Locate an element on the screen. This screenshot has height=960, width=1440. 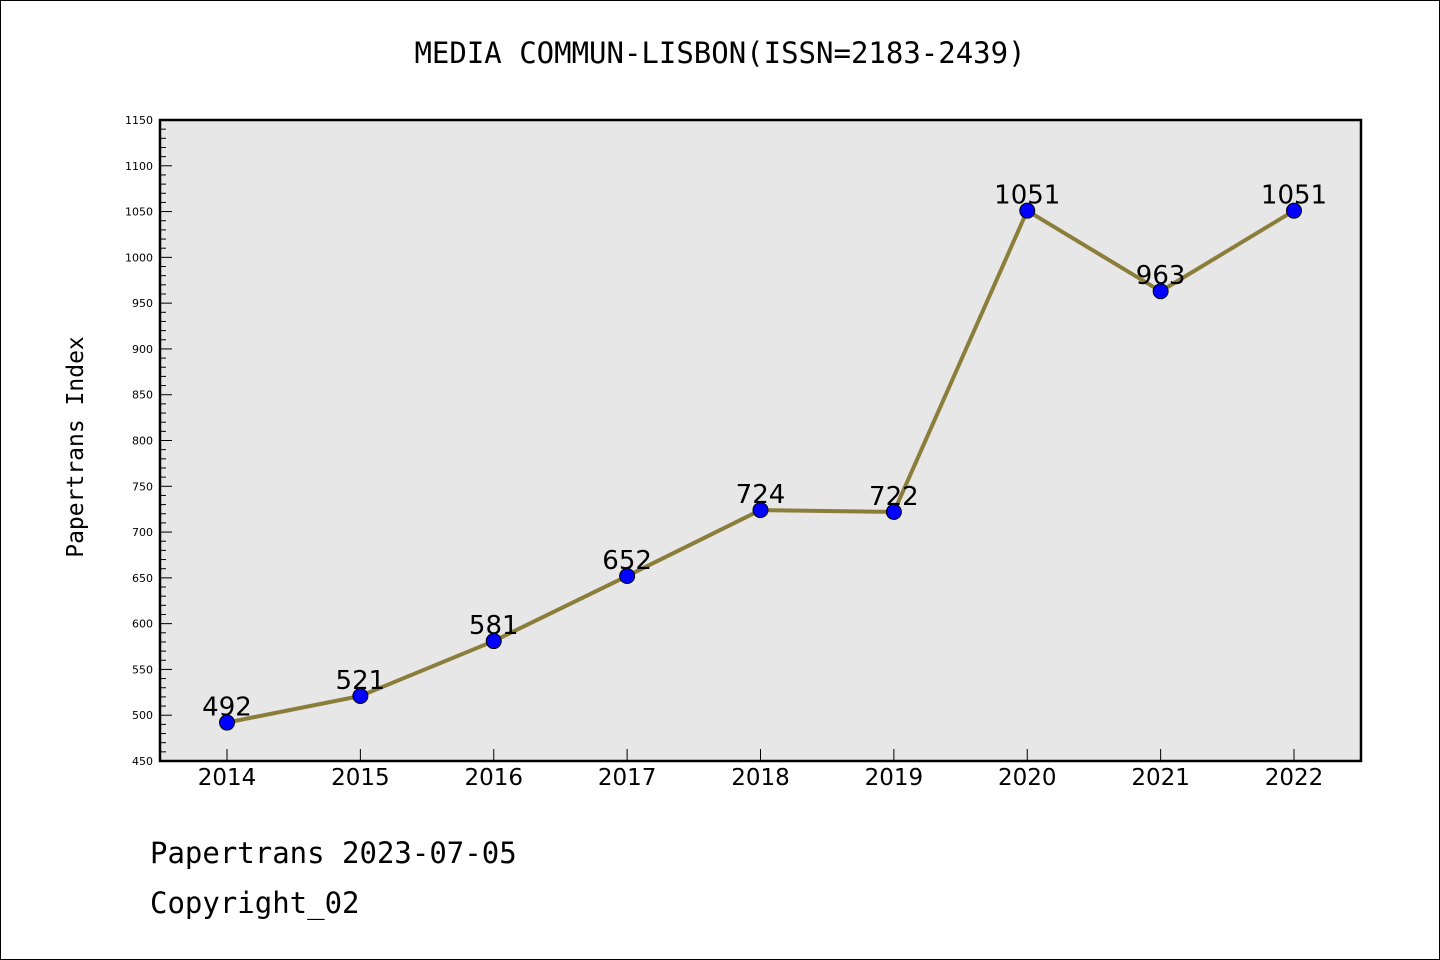
x-tick-label: 2020 is located at coordinates (1027, 778).